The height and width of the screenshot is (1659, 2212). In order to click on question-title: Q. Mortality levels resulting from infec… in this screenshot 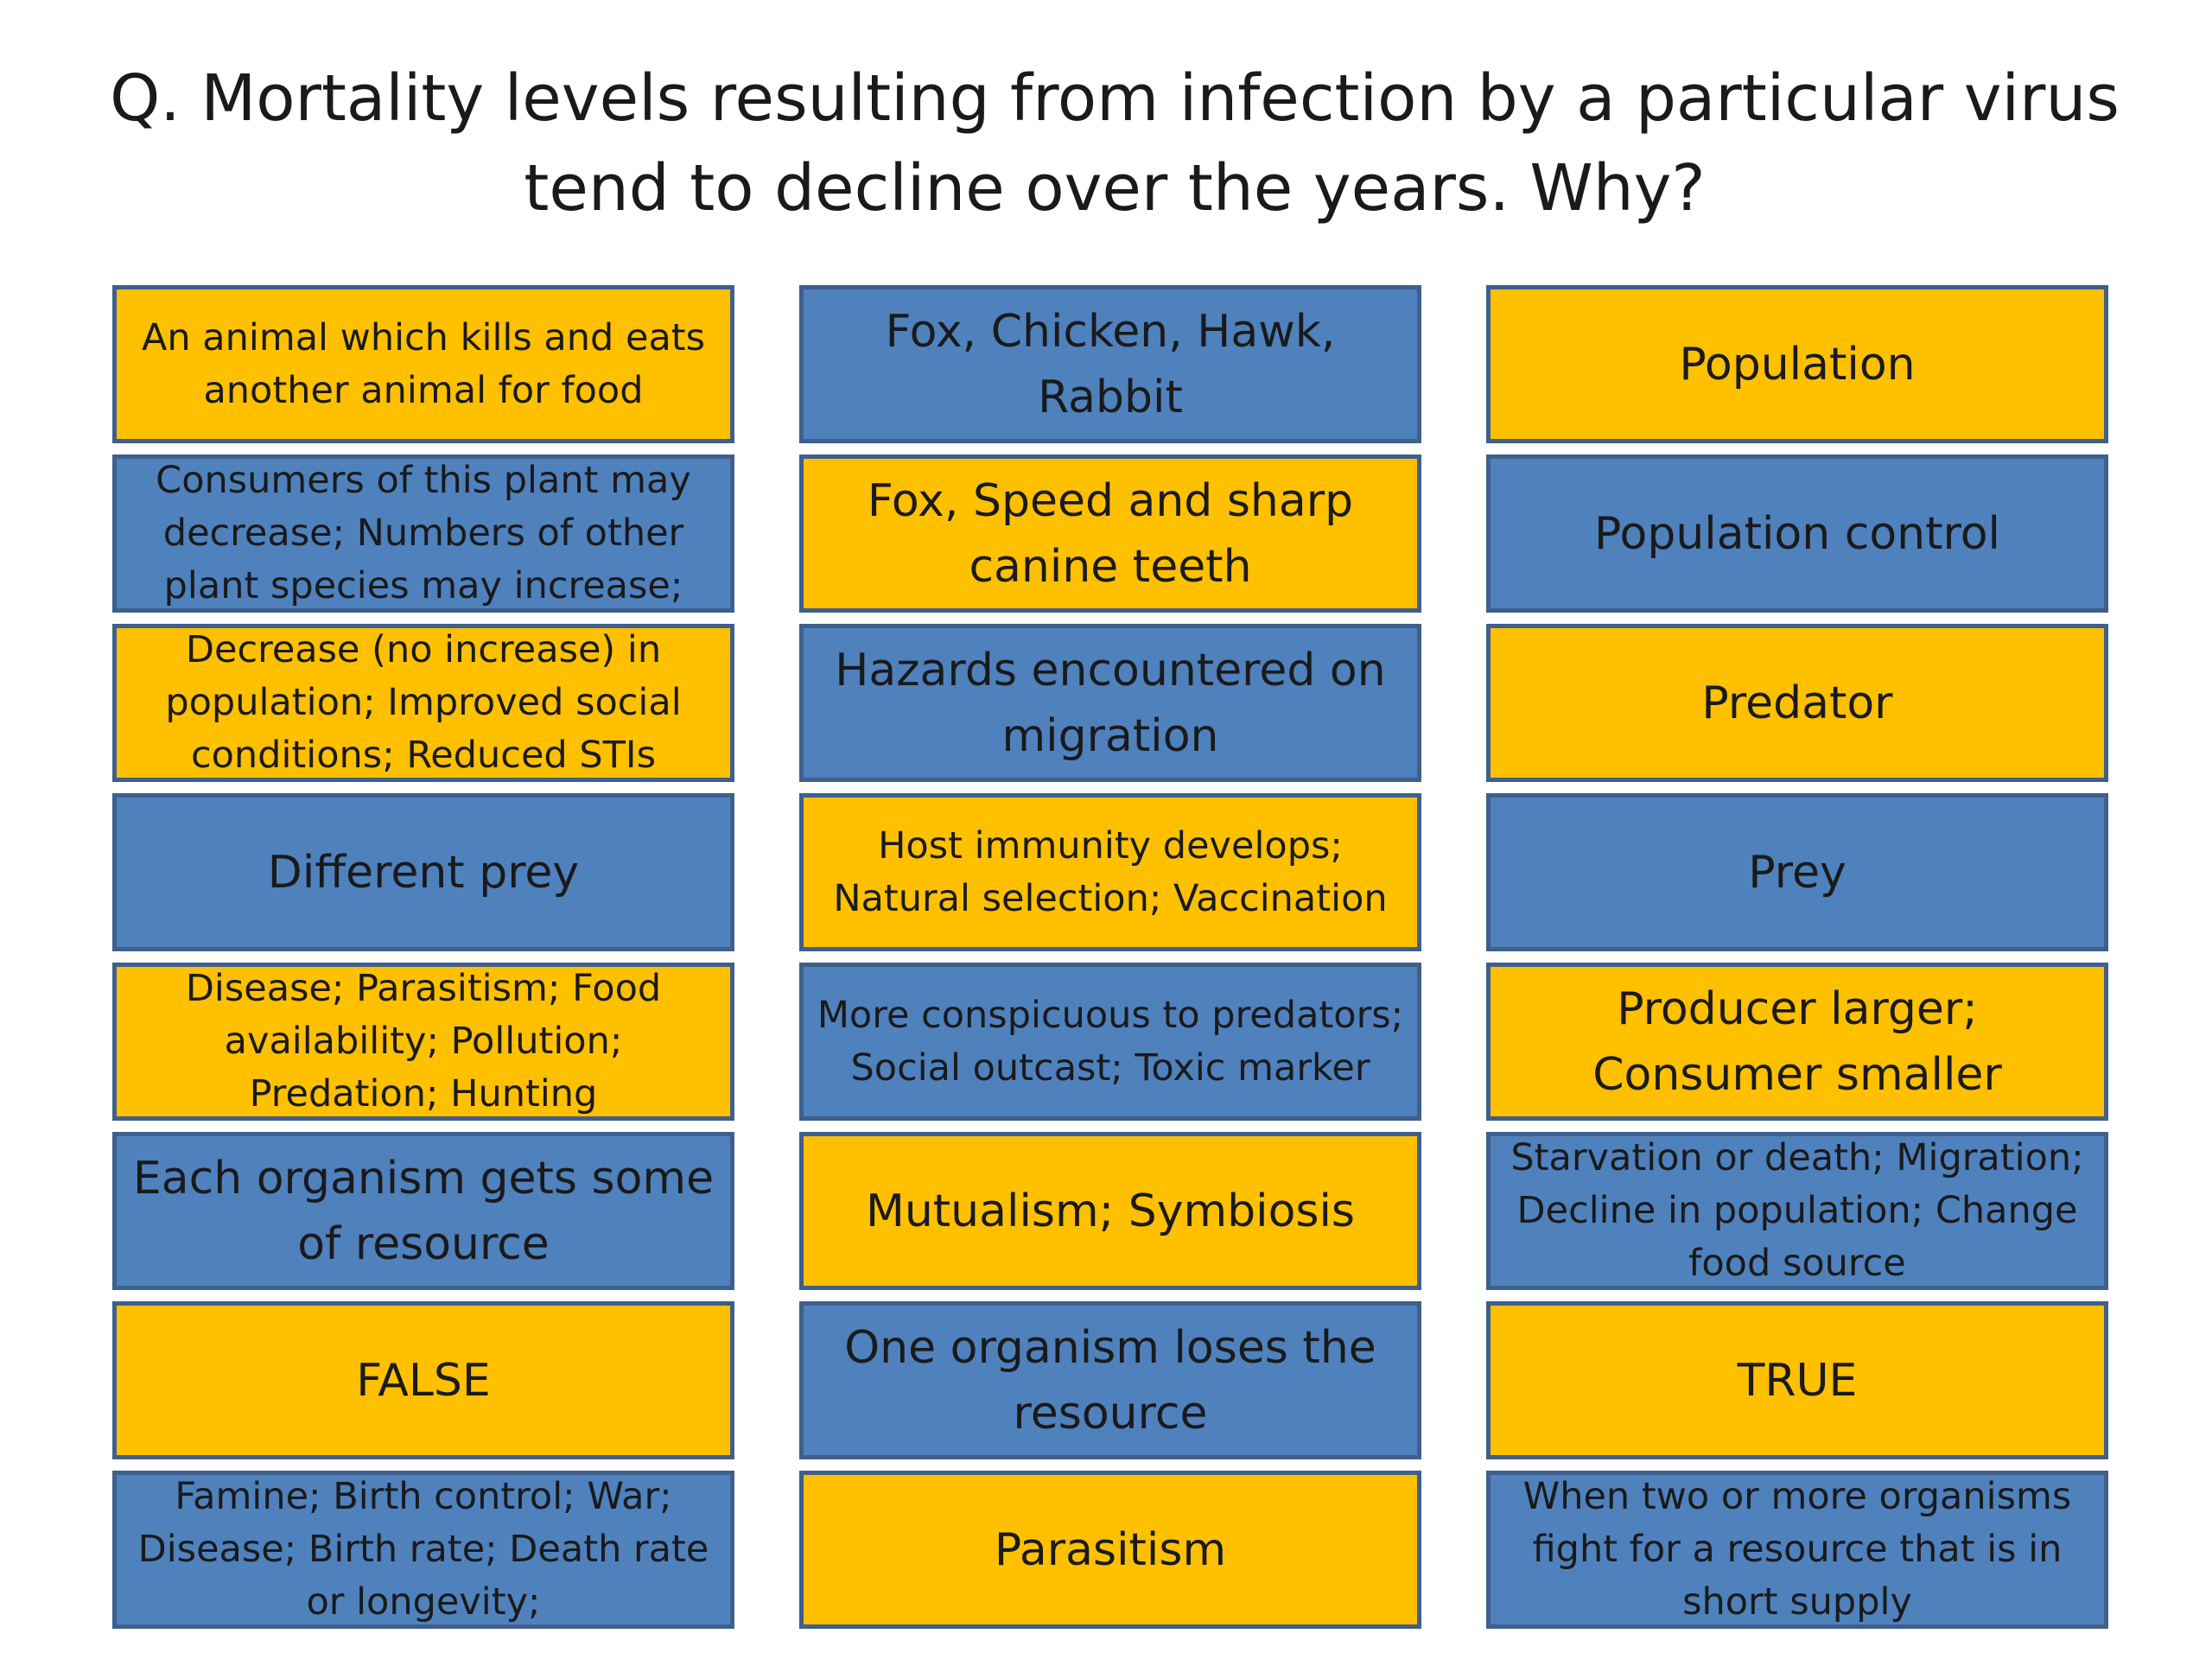, I will do `click(1115, 143)`.